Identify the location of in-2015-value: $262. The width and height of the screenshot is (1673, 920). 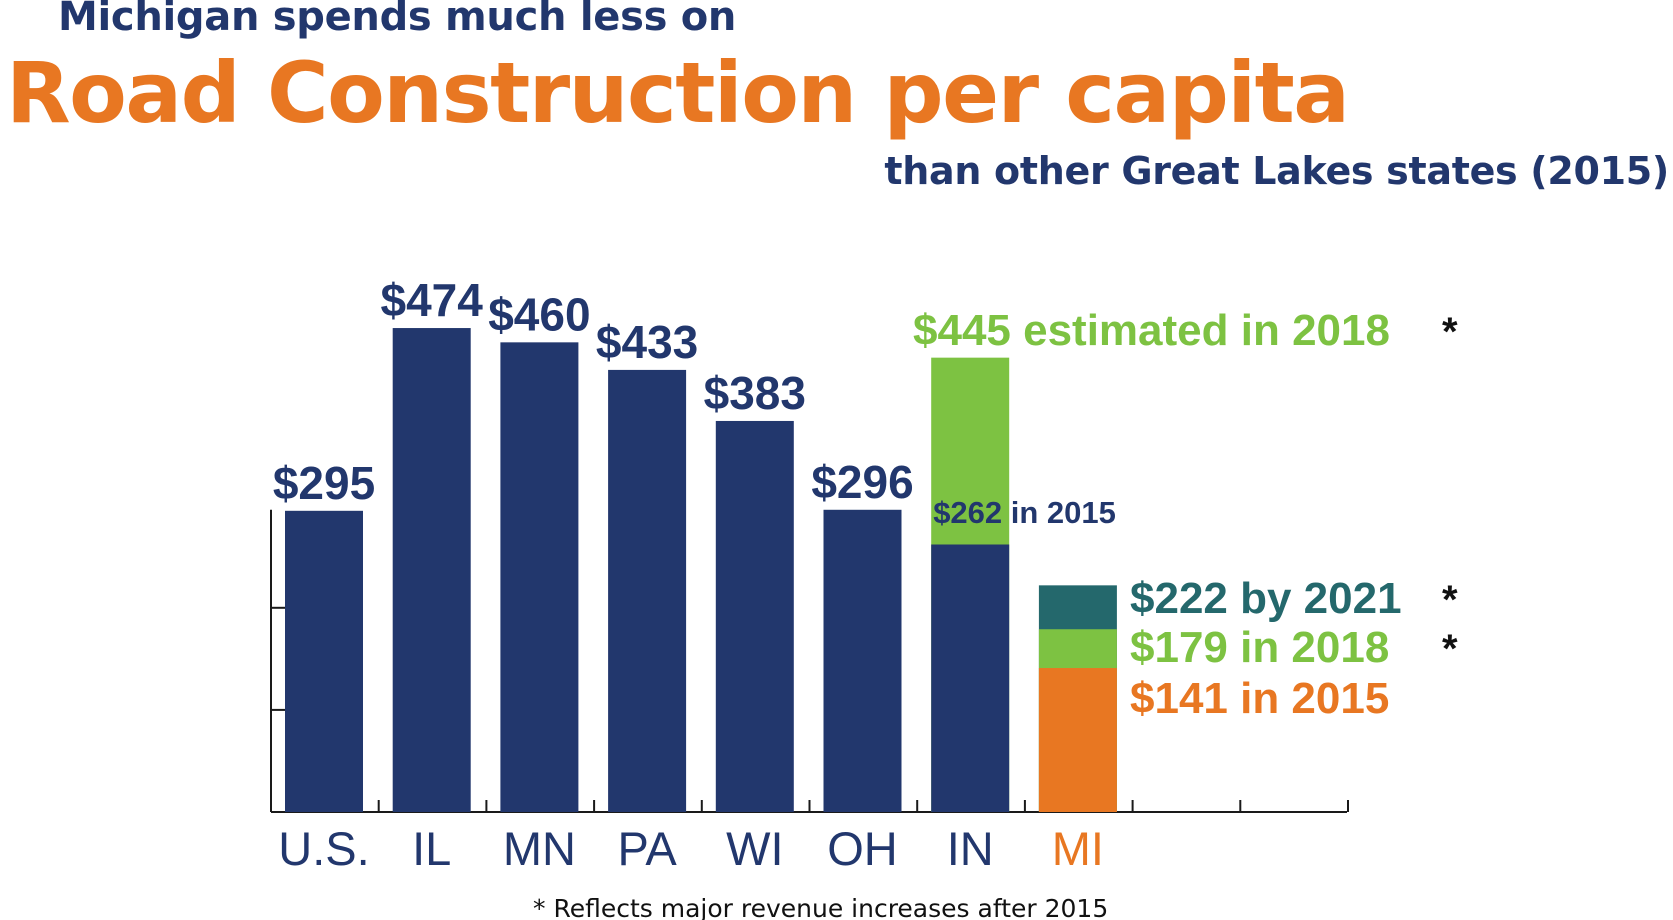
(967, 512).